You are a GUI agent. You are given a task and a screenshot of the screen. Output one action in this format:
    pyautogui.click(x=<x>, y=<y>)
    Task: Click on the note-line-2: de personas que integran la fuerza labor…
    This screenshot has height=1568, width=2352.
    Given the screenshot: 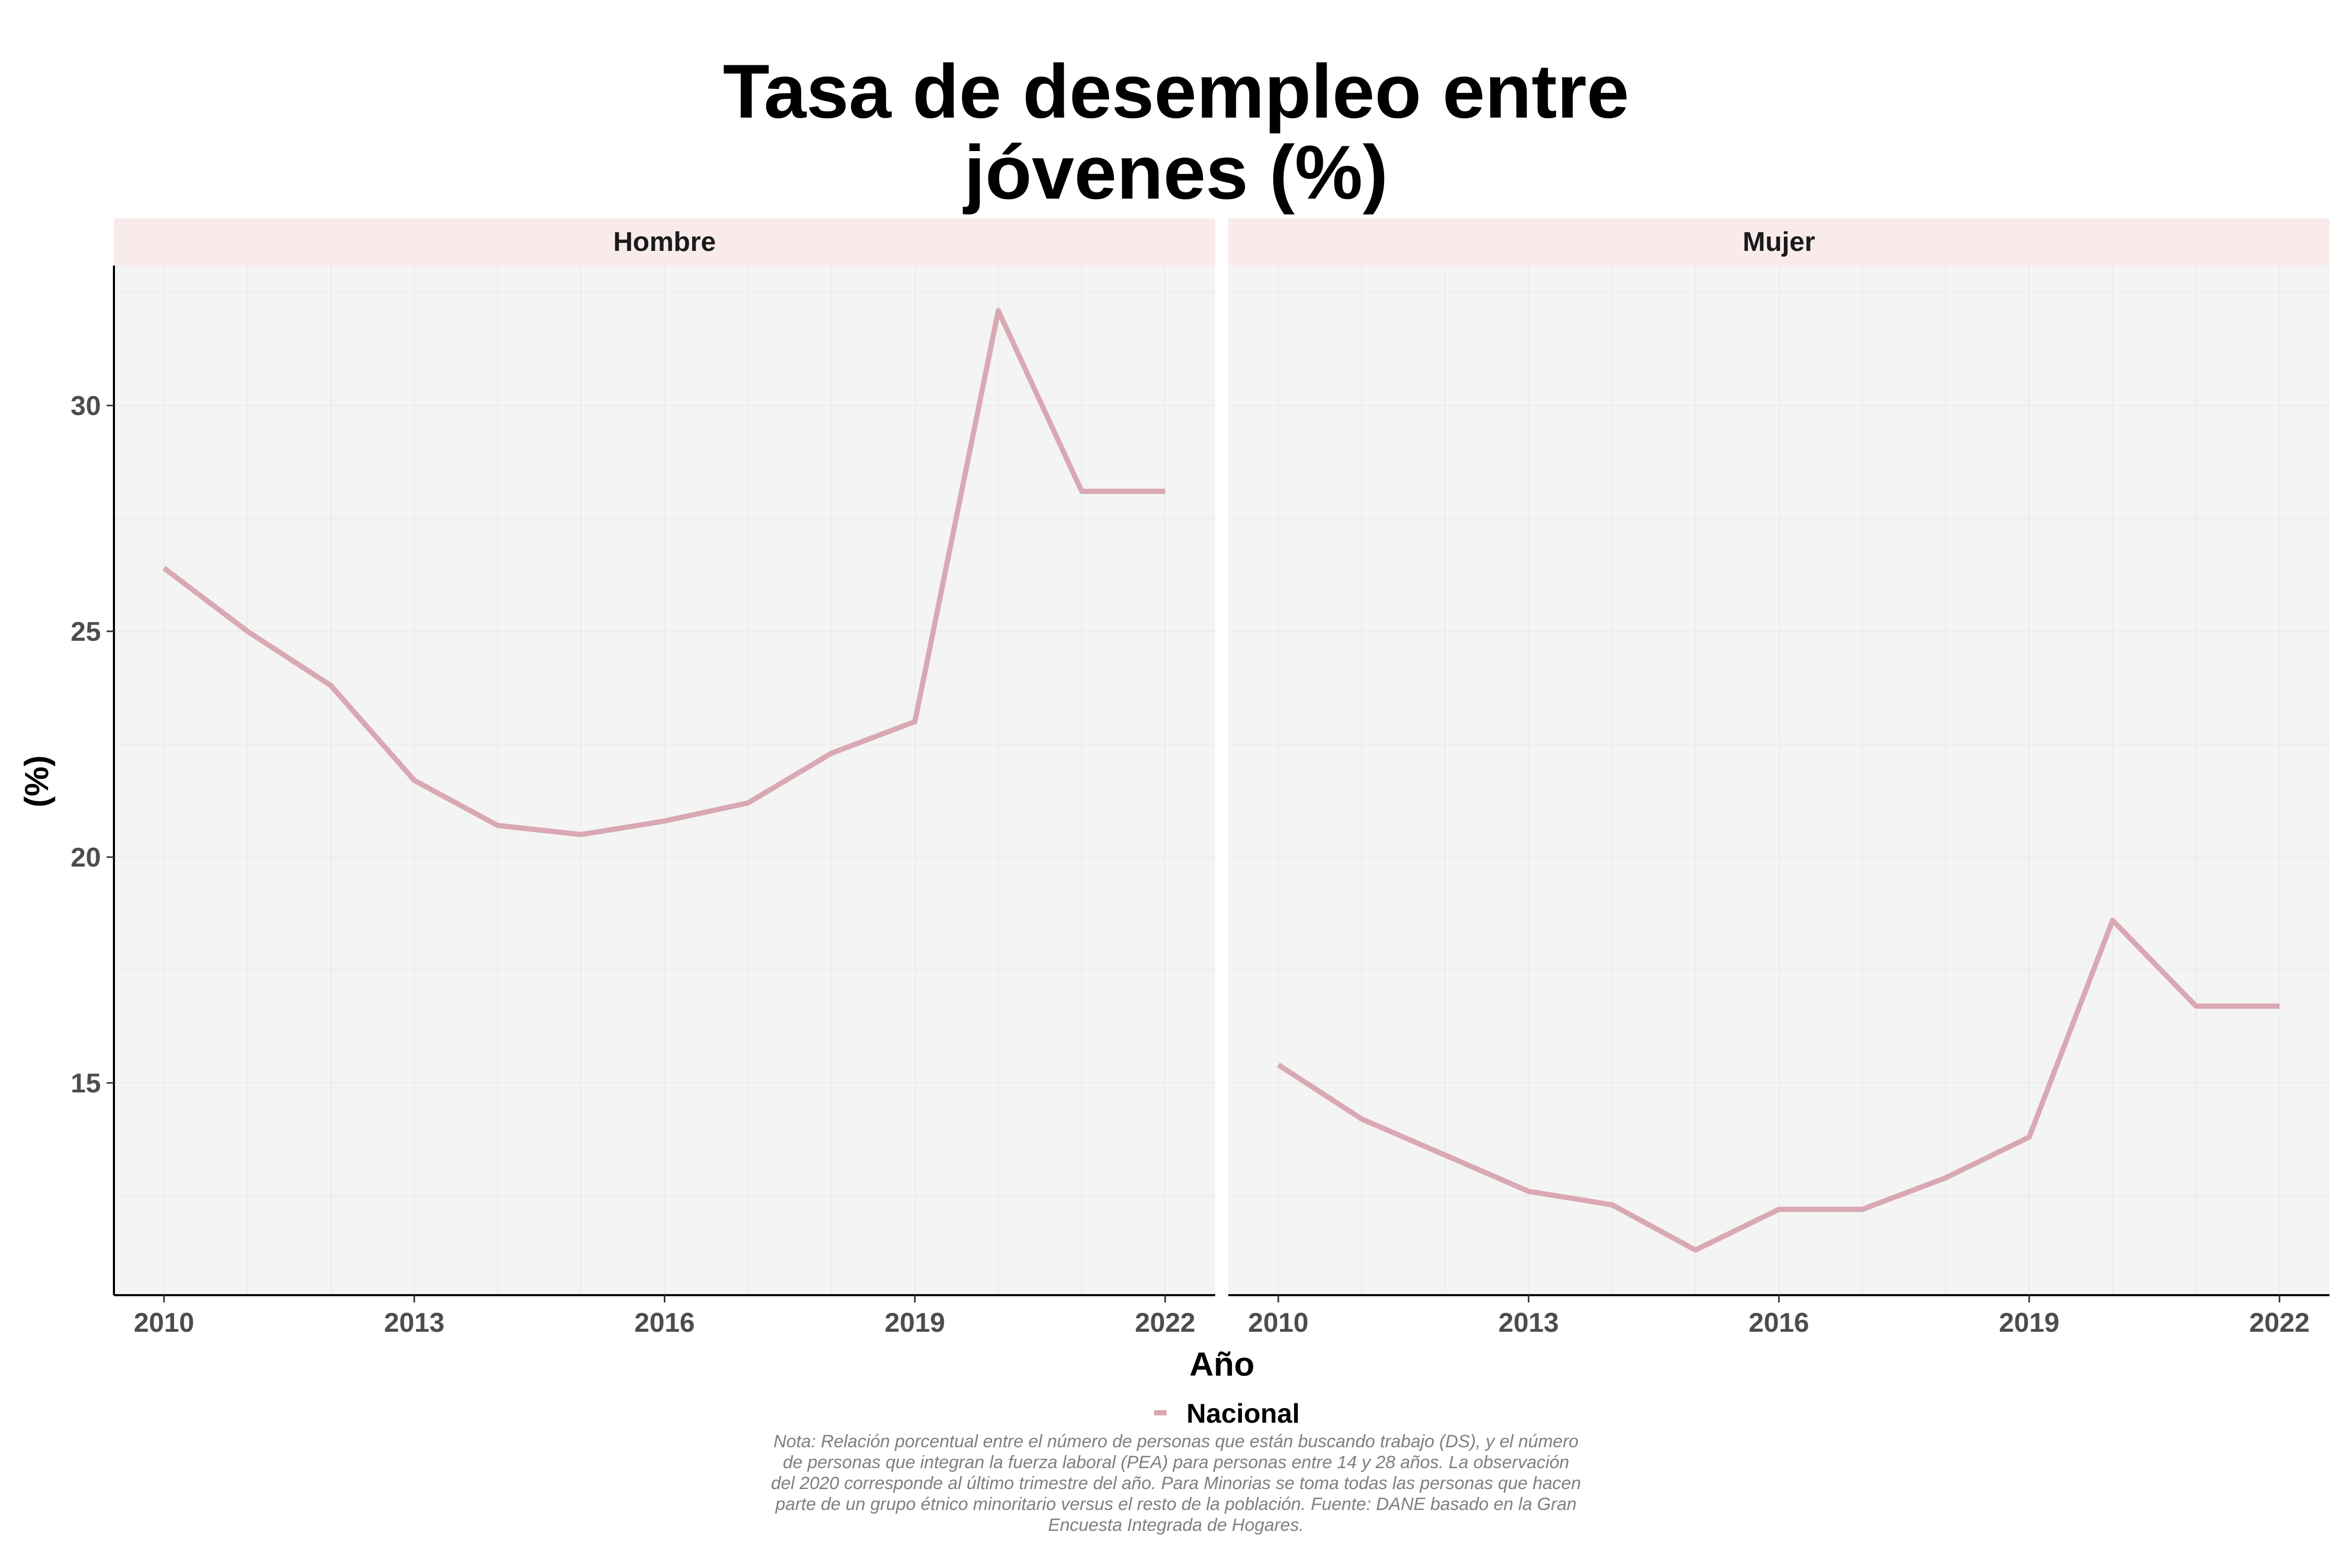 What is the action you would take?
    pyautogui.click(x=1176, y=1462)
    